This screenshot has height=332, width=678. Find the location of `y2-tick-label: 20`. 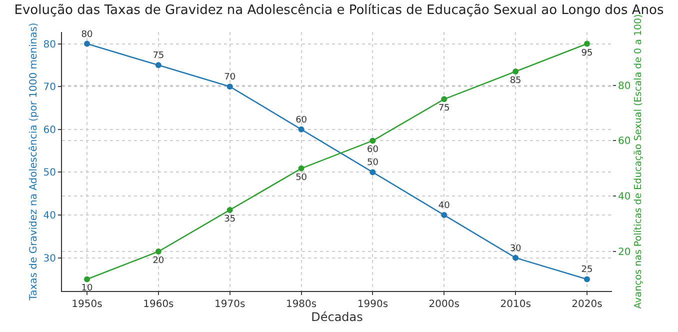

y2-tick-label: 20 is located at coordinates (624, 252).